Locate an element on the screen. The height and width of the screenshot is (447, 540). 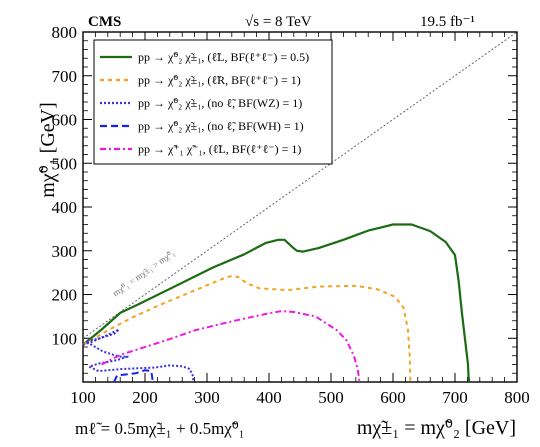
y-tick-label: 100 is located at coordinates (65, 338).